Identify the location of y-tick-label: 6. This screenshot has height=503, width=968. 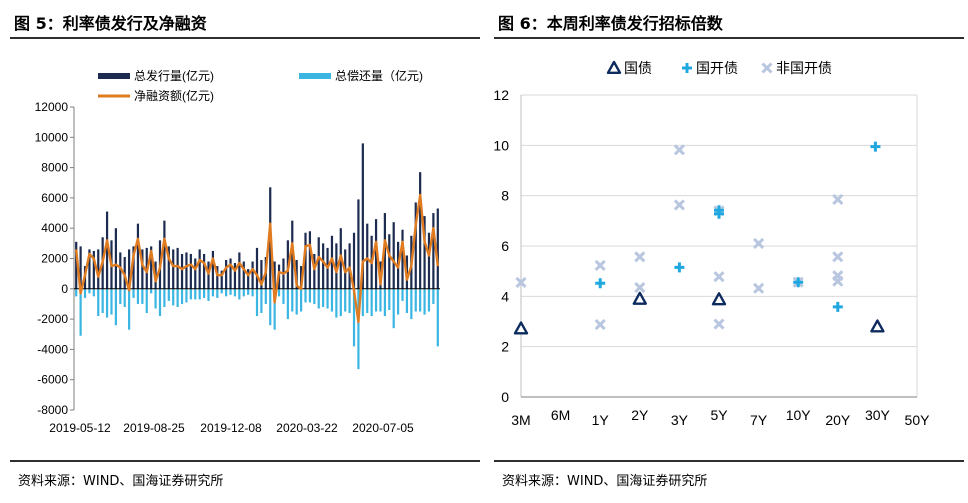
(505, 246).